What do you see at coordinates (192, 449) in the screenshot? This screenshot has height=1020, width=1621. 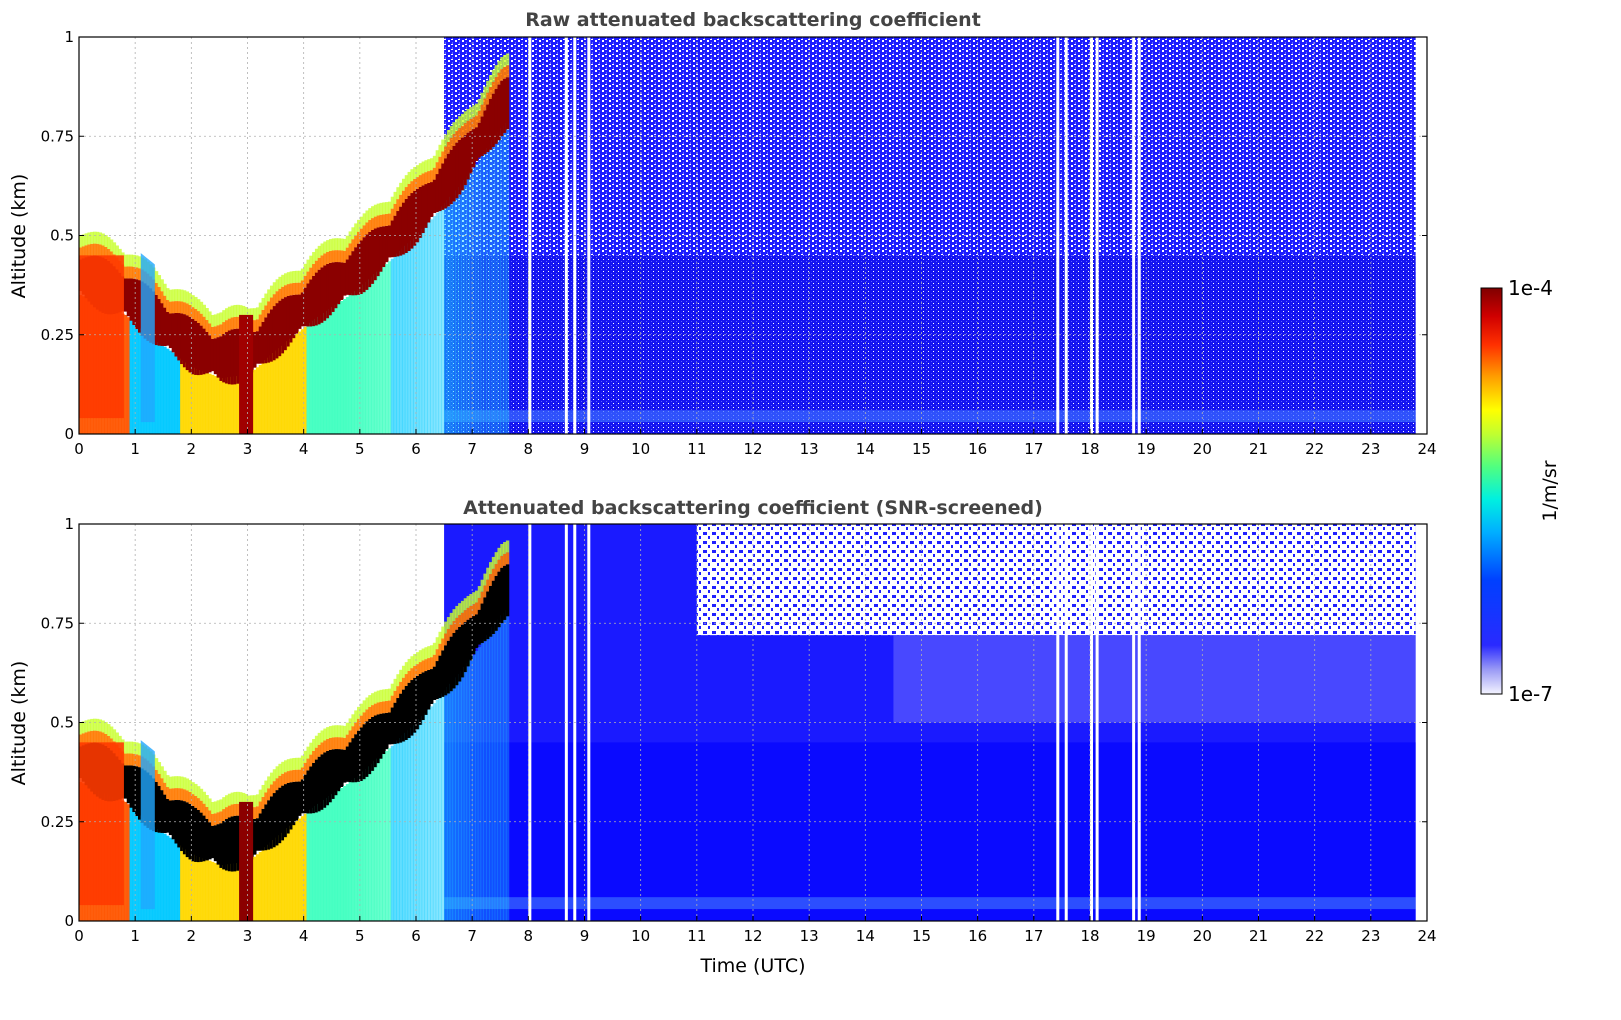 I see `x-tick-label: 2` at bounding box center [192, 449].